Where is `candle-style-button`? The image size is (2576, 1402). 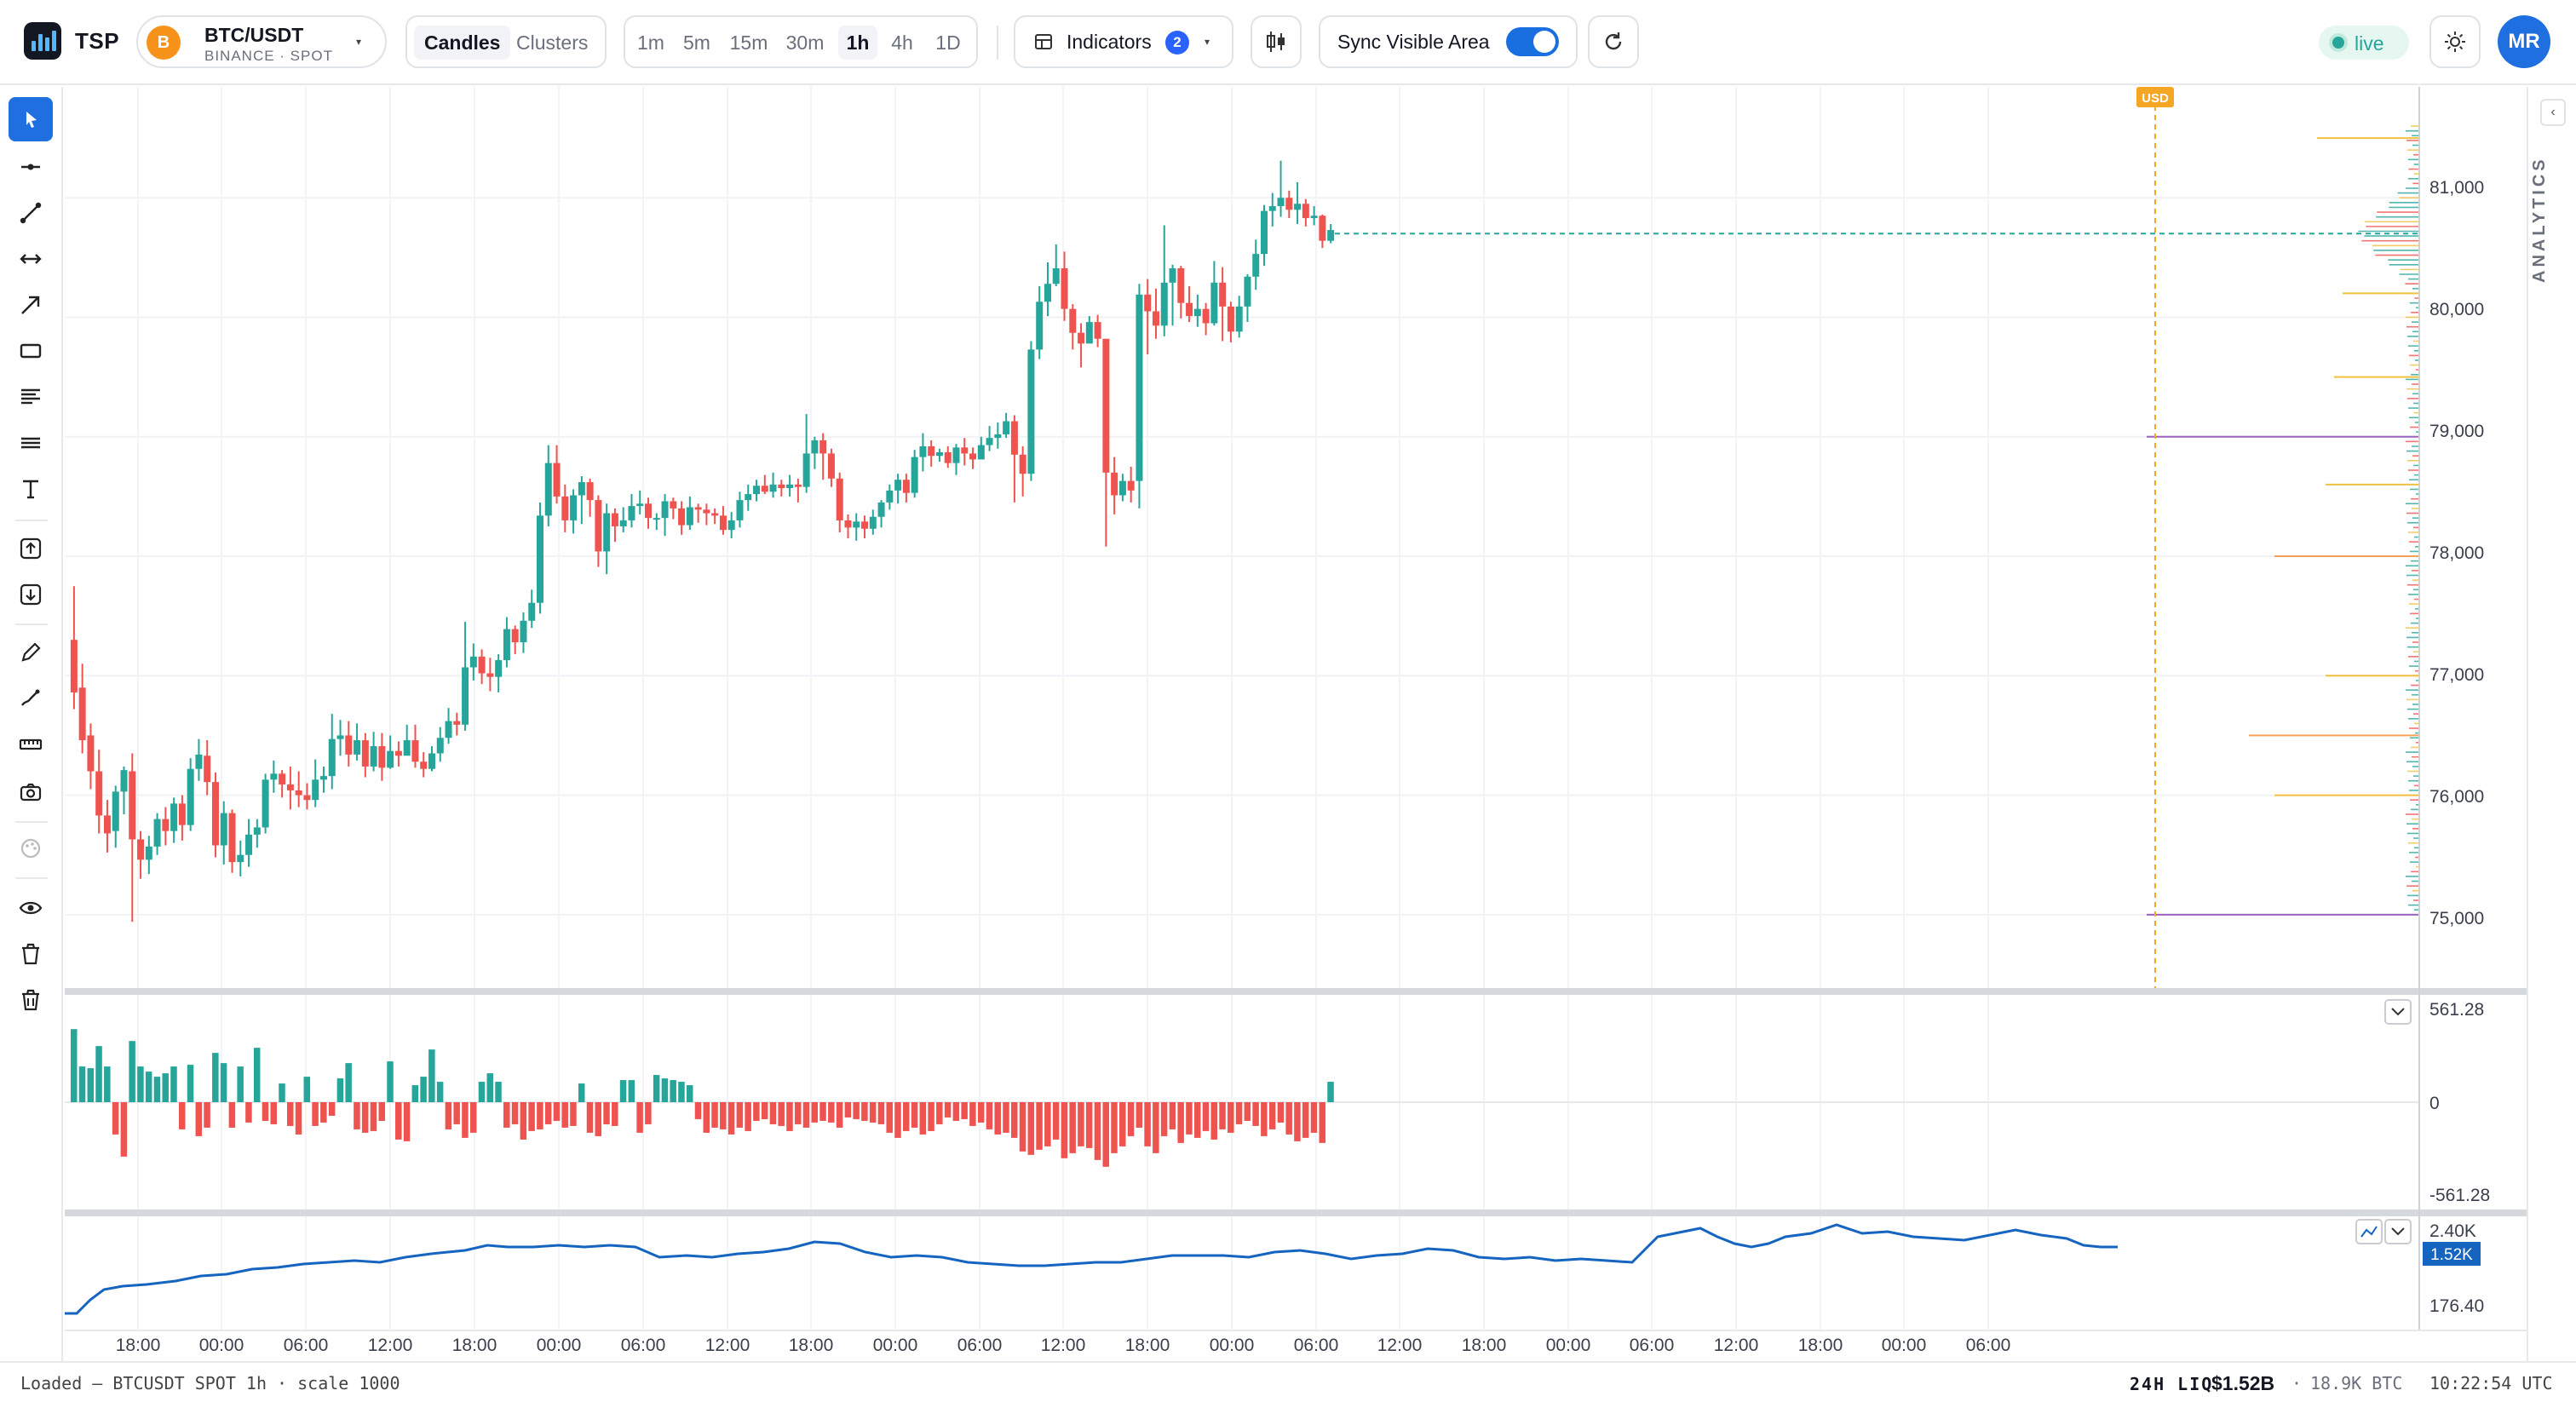
candle-style-button is located at coordinates (1277, 41).